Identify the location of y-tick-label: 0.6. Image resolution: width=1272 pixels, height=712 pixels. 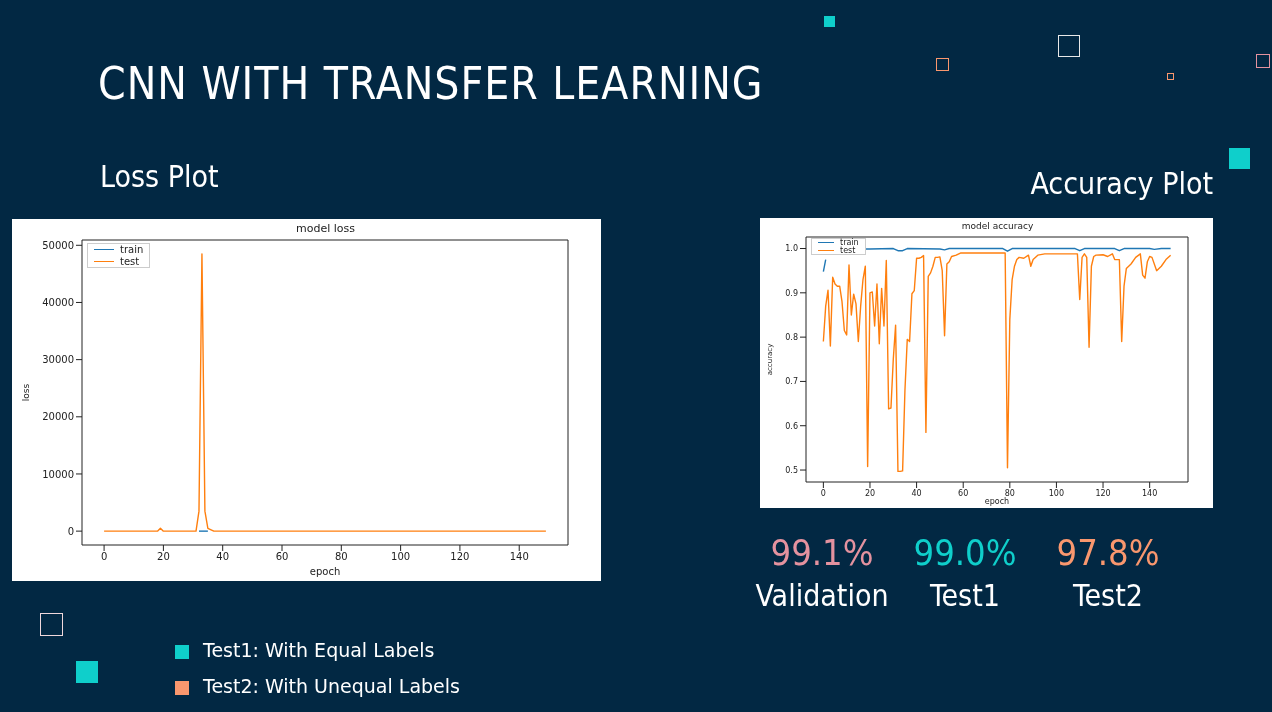
(791, 426).